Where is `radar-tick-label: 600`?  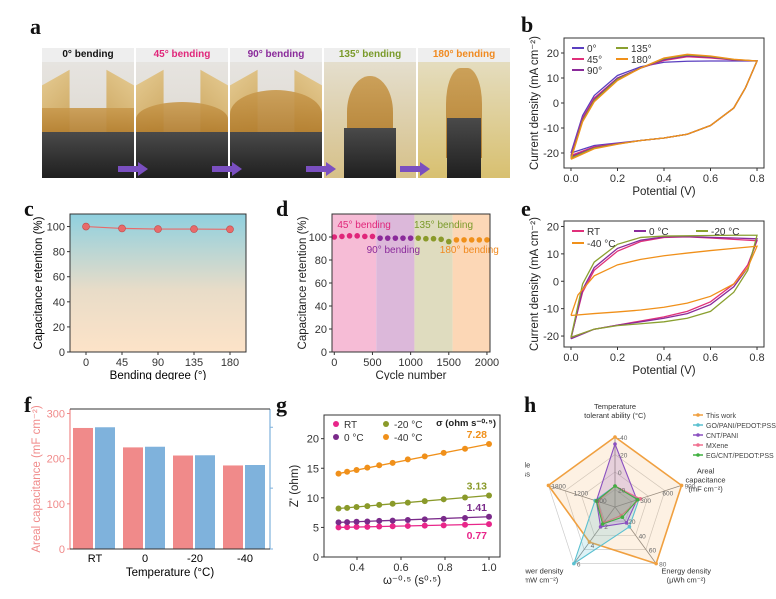
radar-tick-label: 600 is located at coordinates (667, 494).